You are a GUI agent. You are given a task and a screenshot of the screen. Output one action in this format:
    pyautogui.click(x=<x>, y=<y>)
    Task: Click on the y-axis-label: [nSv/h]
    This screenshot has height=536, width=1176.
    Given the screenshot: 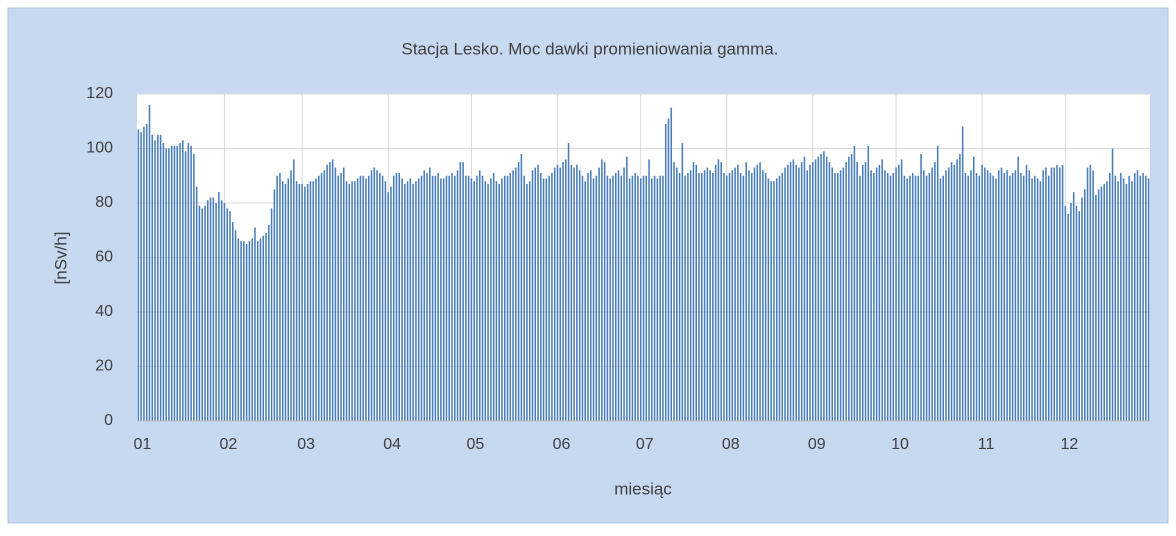 What is the action you would take?
    pyautogui.click(x=60, y=258)
    